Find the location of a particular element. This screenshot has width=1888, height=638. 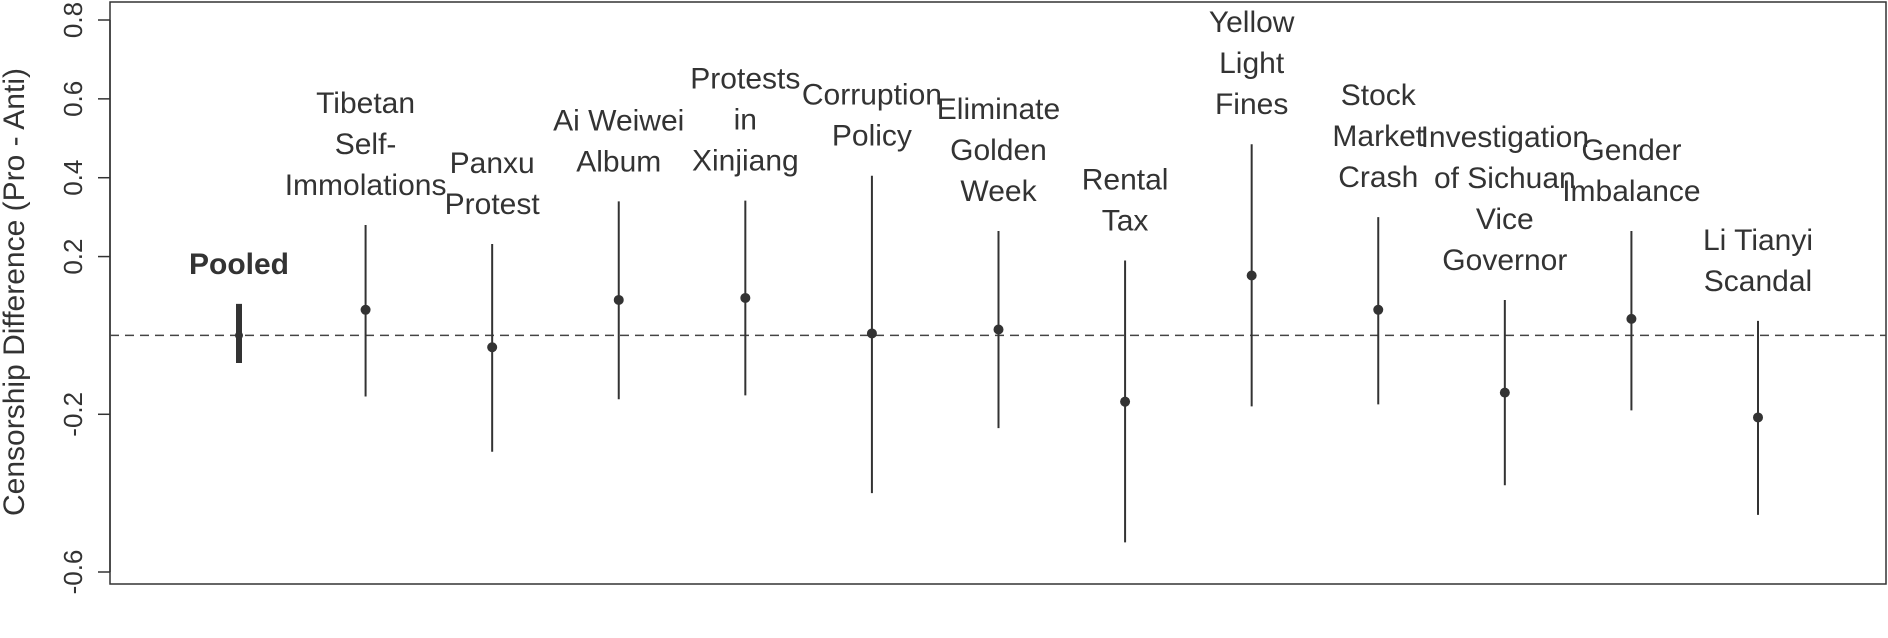

point-label: Market is located at coordinates (1378, 136).